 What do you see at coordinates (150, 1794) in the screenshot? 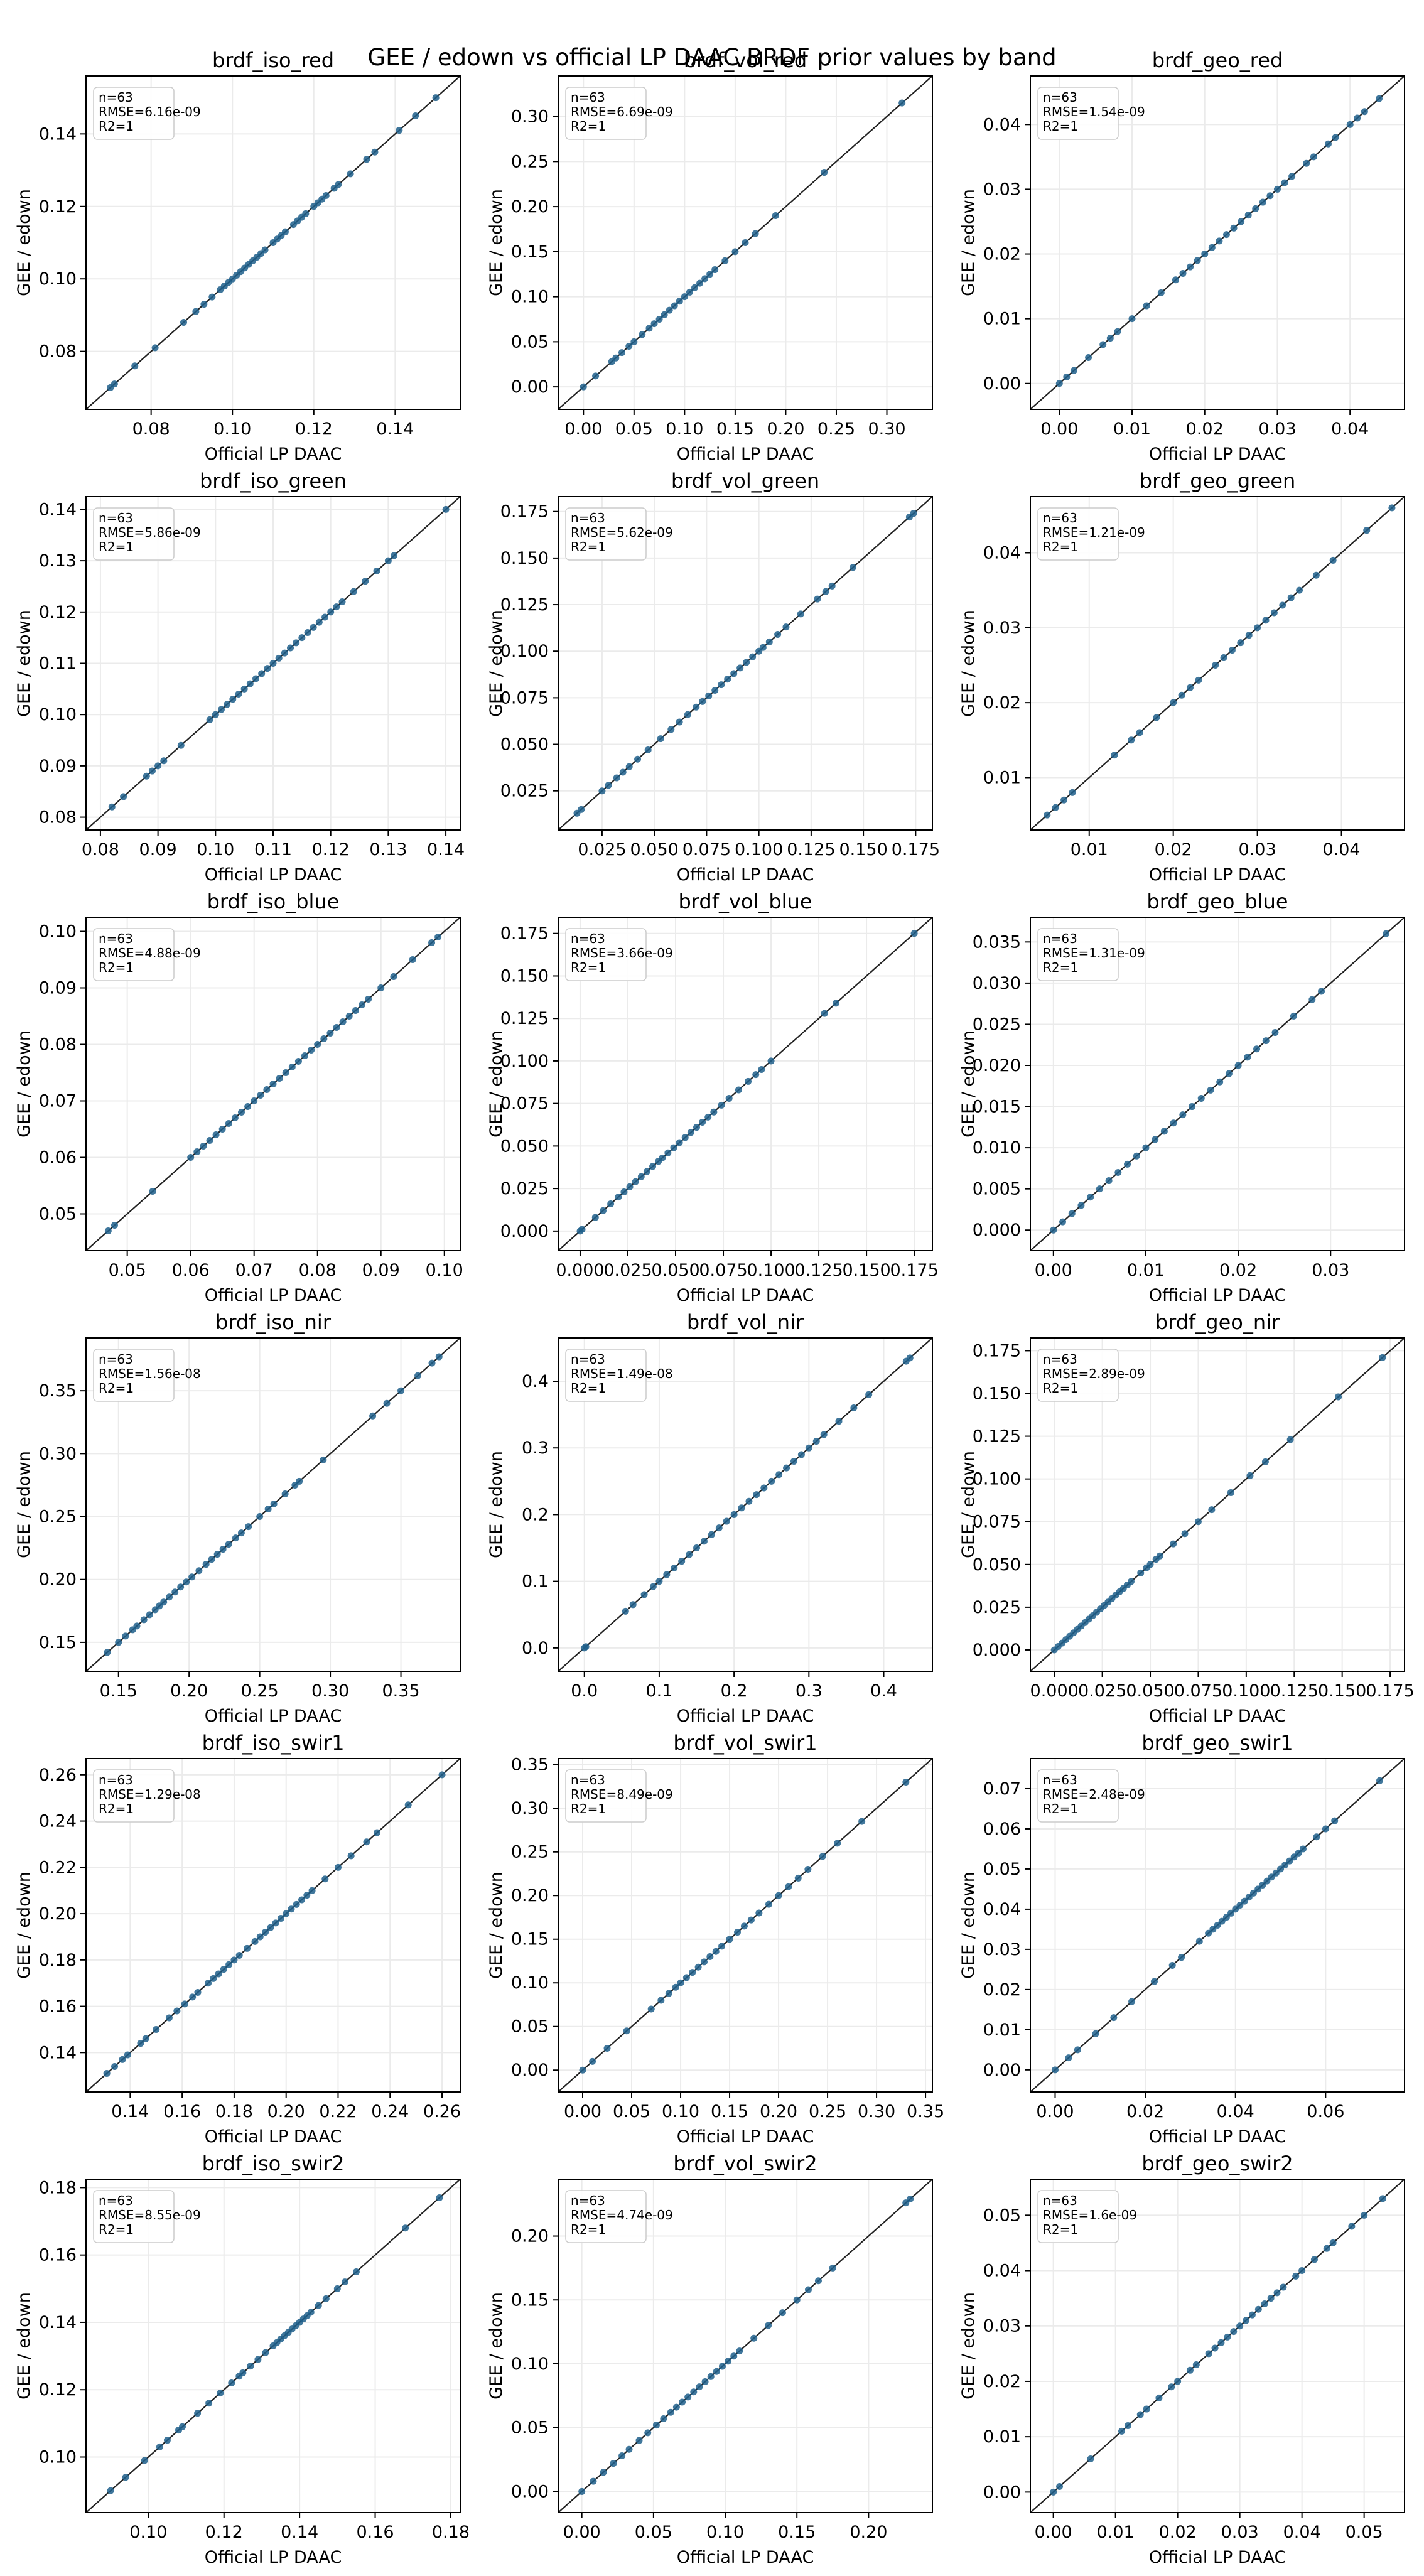
I see `stats-line: RMSE=1.29e-08` at bounding box center [150, 1794].